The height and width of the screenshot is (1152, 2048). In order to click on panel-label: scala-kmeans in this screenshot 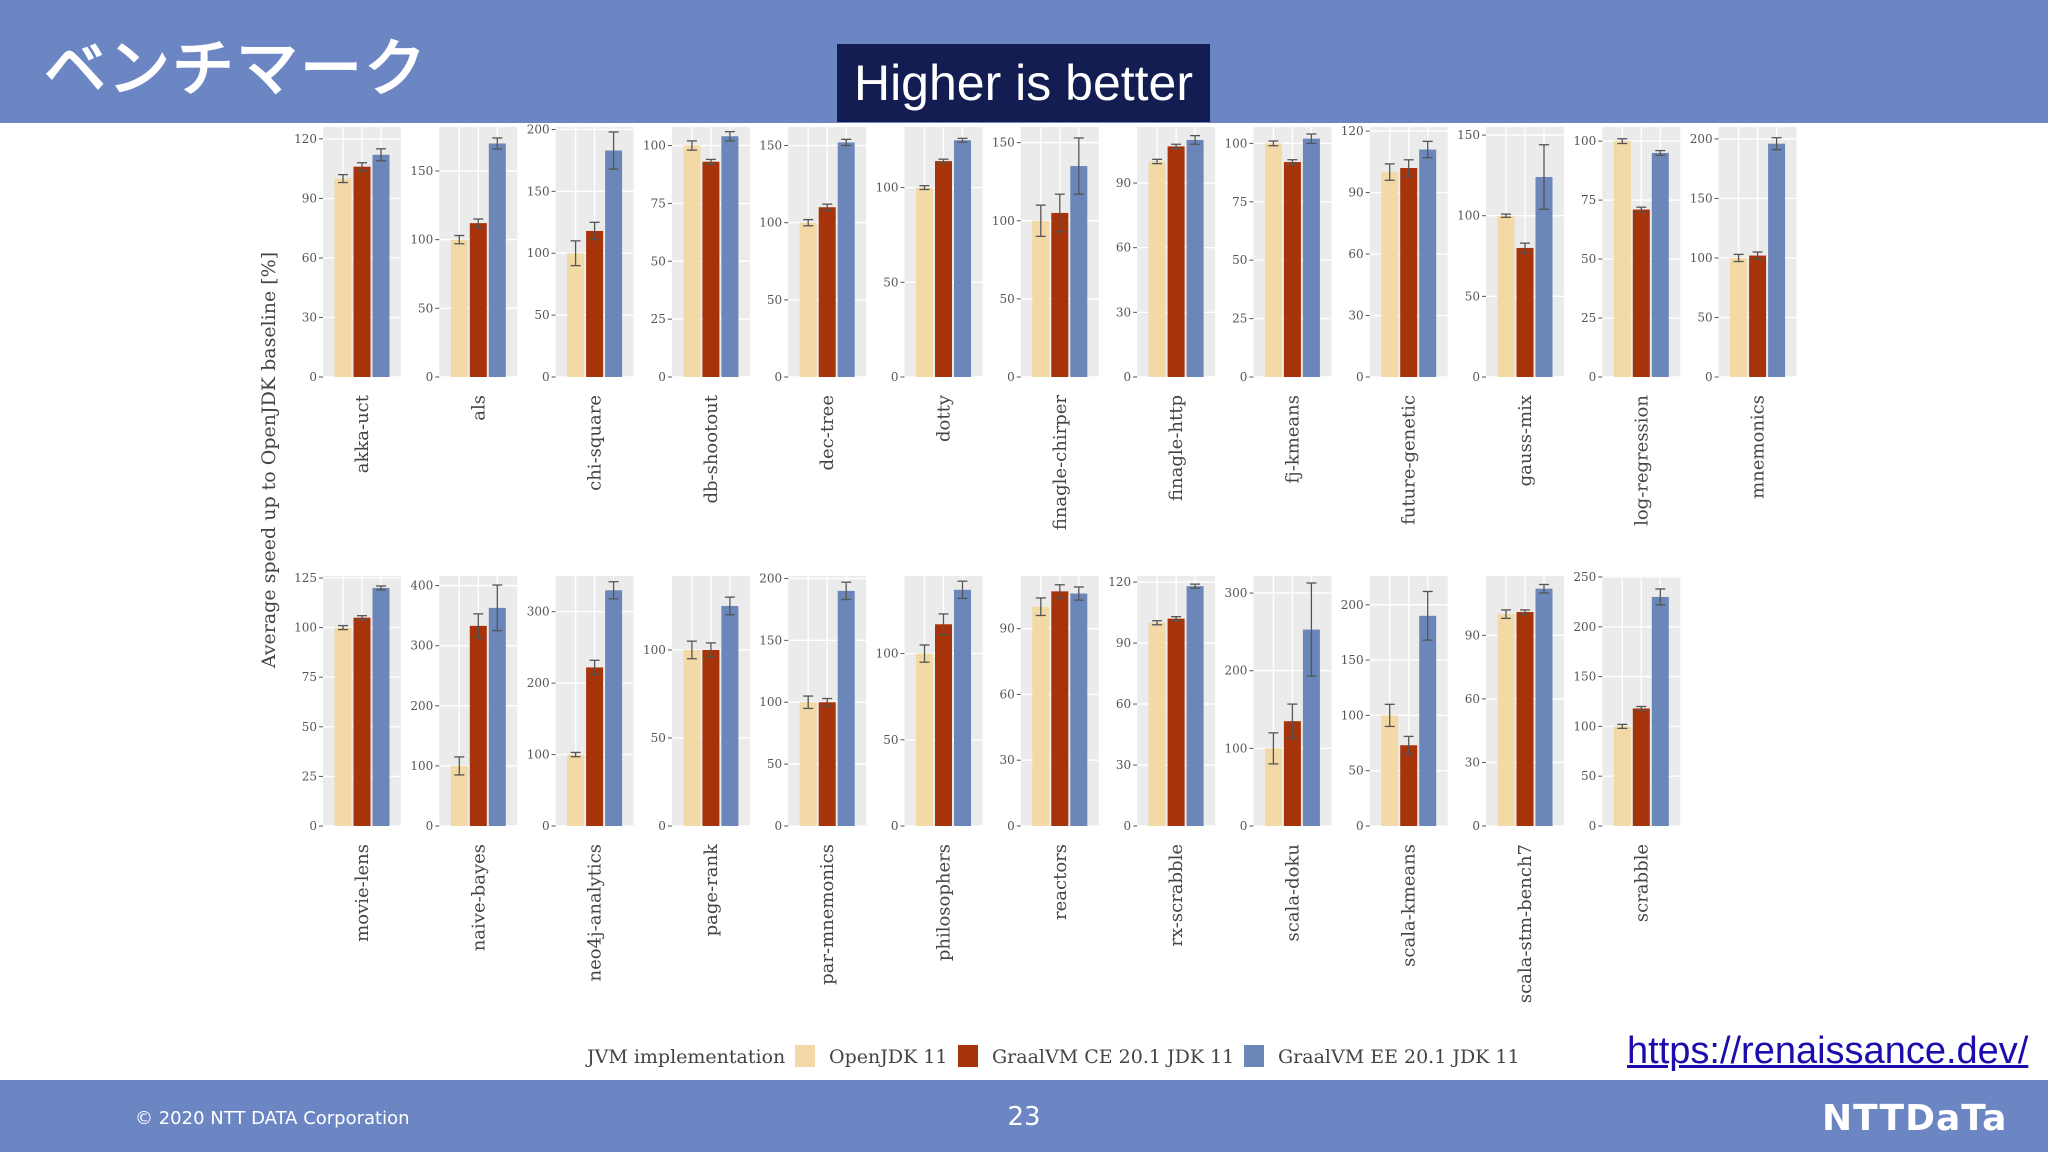, I will do `click(1409, 905)`.